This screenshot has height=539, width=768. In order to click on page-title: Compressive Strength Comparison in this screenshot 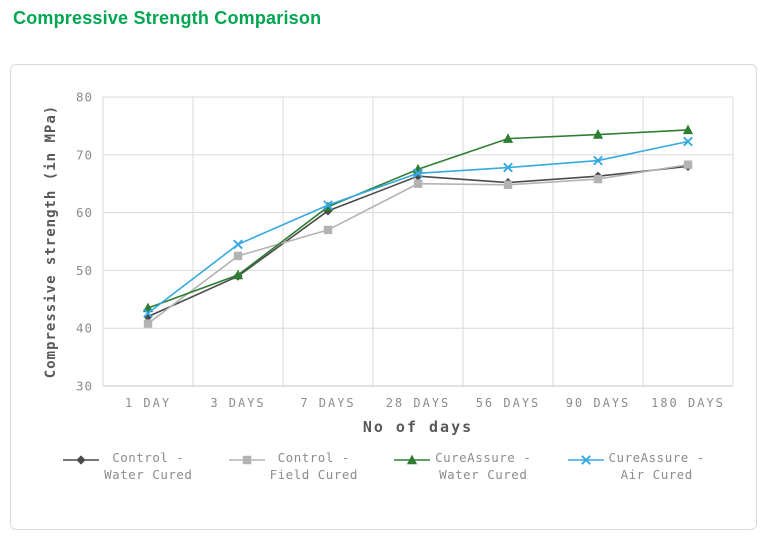, I will do `click(167, 18)`.